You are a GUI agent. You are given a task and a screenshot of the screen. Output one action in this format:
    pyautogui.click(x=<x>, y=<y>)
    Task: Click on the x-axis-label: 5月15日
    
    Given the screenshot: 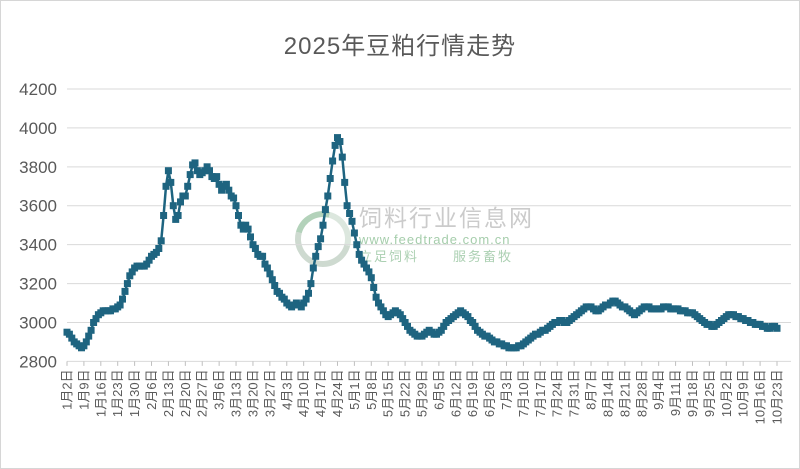 What is the action you would take?
    pyautogui.click(x=388, y=393)
    